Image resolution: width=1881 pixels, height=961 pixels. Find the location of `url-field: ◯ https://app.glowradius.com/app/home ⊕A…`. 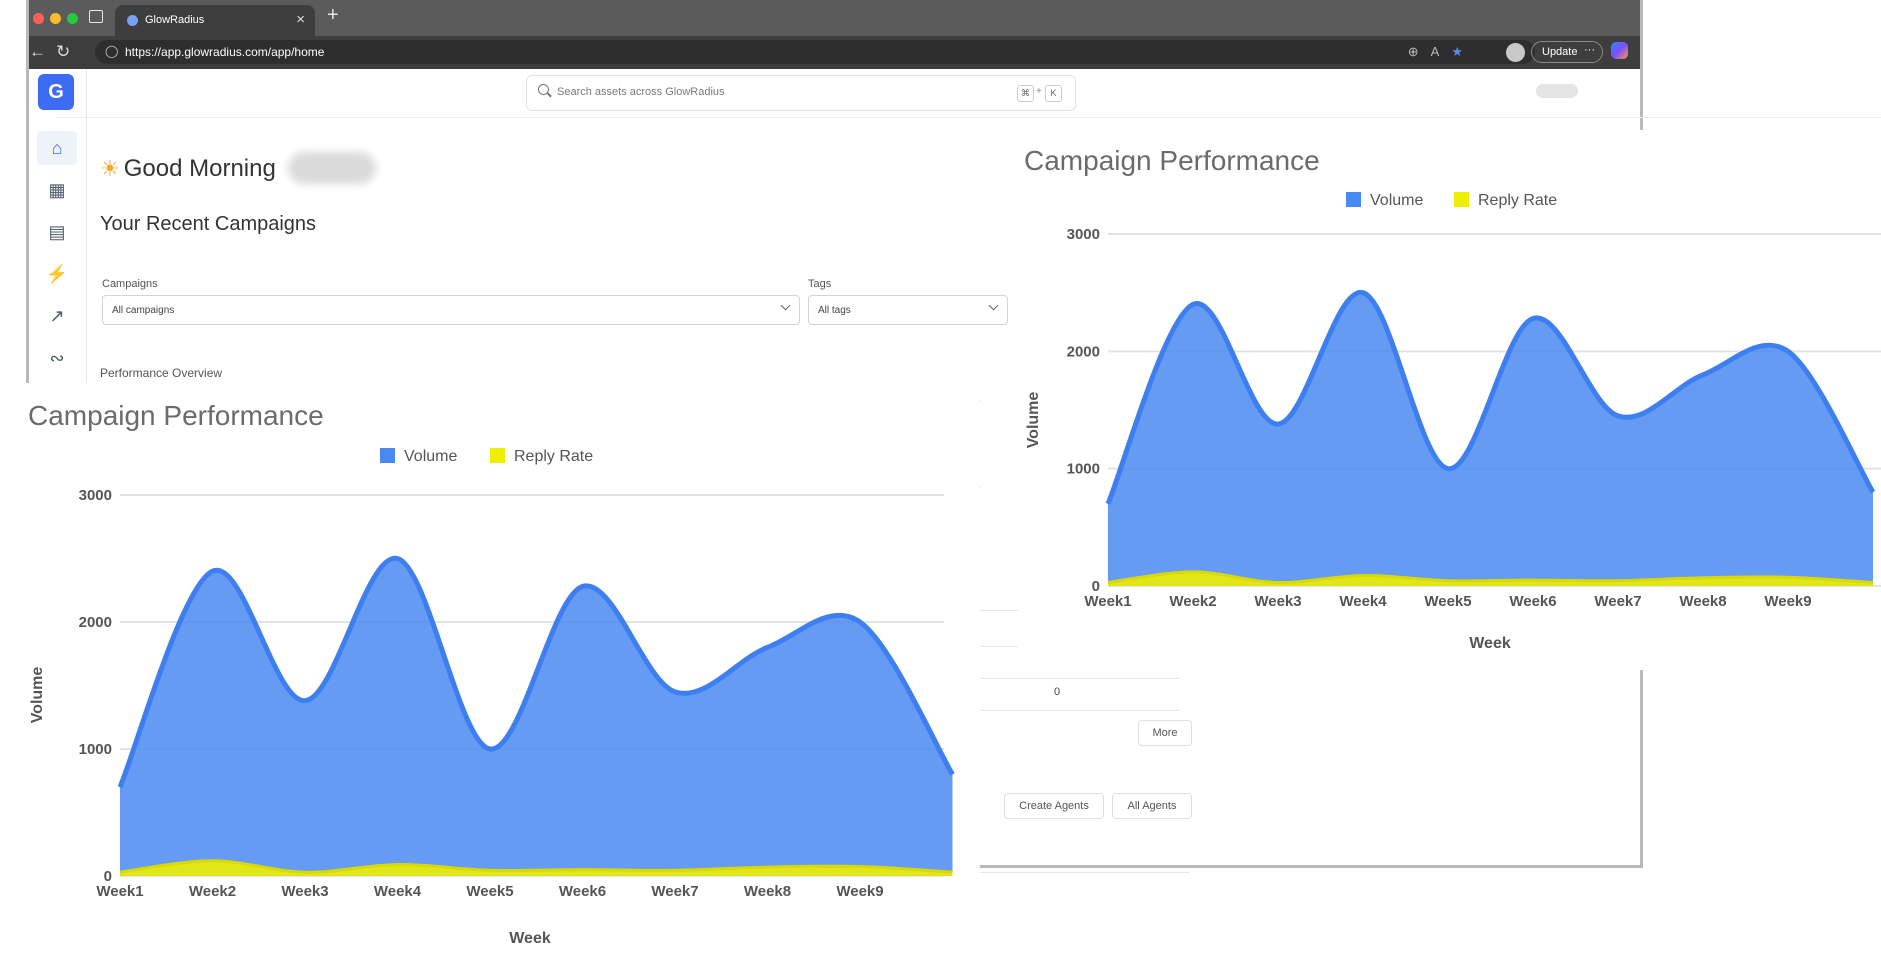

url-field: ◯ https://app.glowradius.com/app/home ⊕A… is located at coordinates (815, 52).